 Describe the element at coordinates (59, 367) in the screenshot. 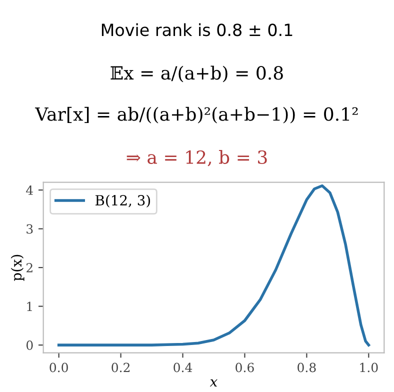

I see `x-tick-label: 0.0` at that location.